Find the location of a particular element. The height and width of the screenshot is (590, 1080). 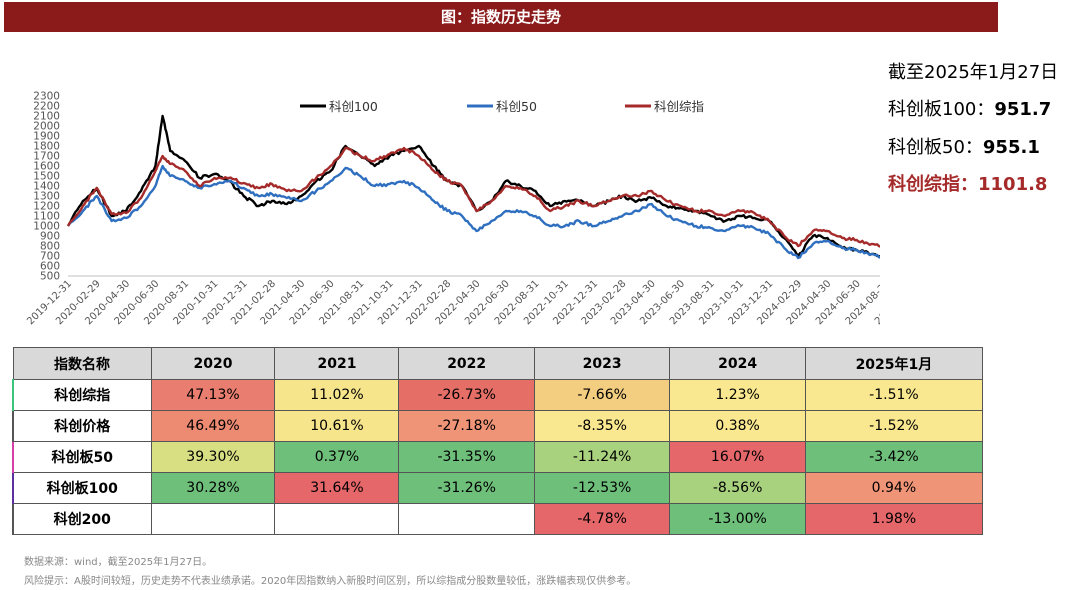

y-tick-label: 700 is located at coordinates (50, 257).